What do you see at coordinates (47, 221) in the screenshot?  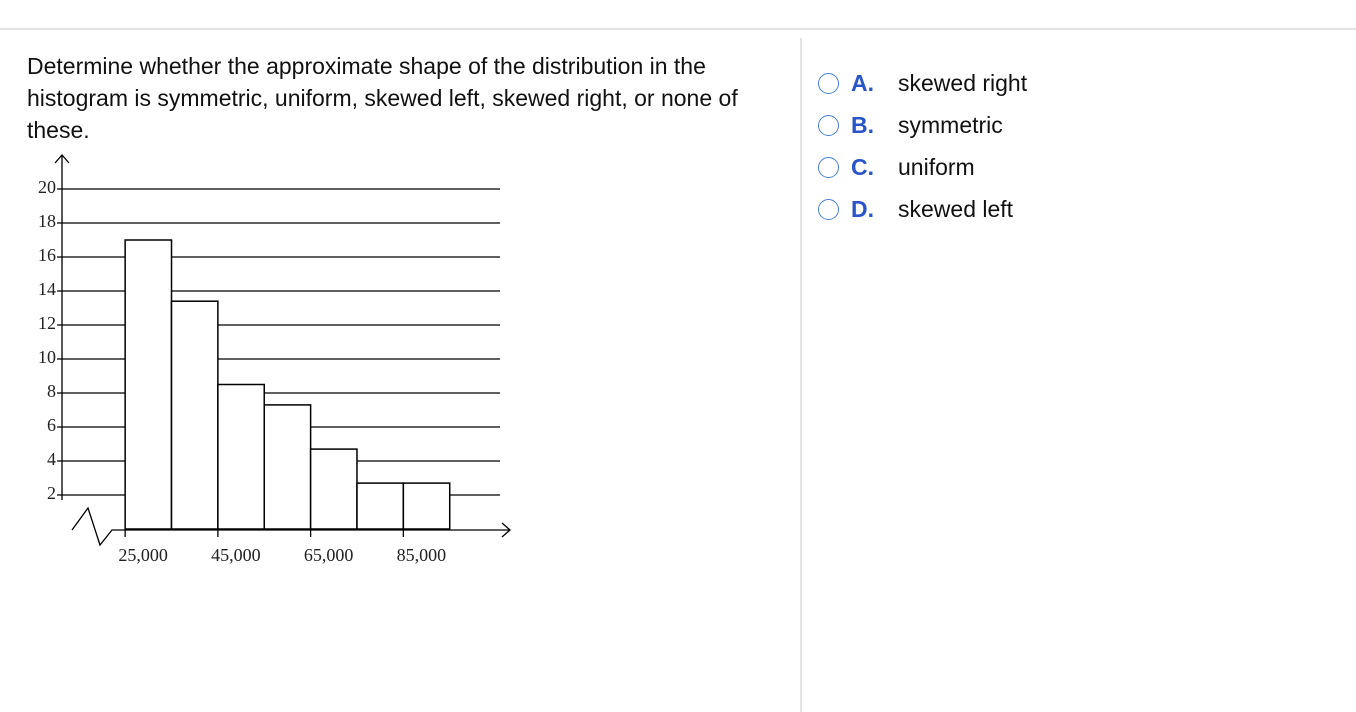 I see `y-tick-label: 18` at bounding box center [47, 221].